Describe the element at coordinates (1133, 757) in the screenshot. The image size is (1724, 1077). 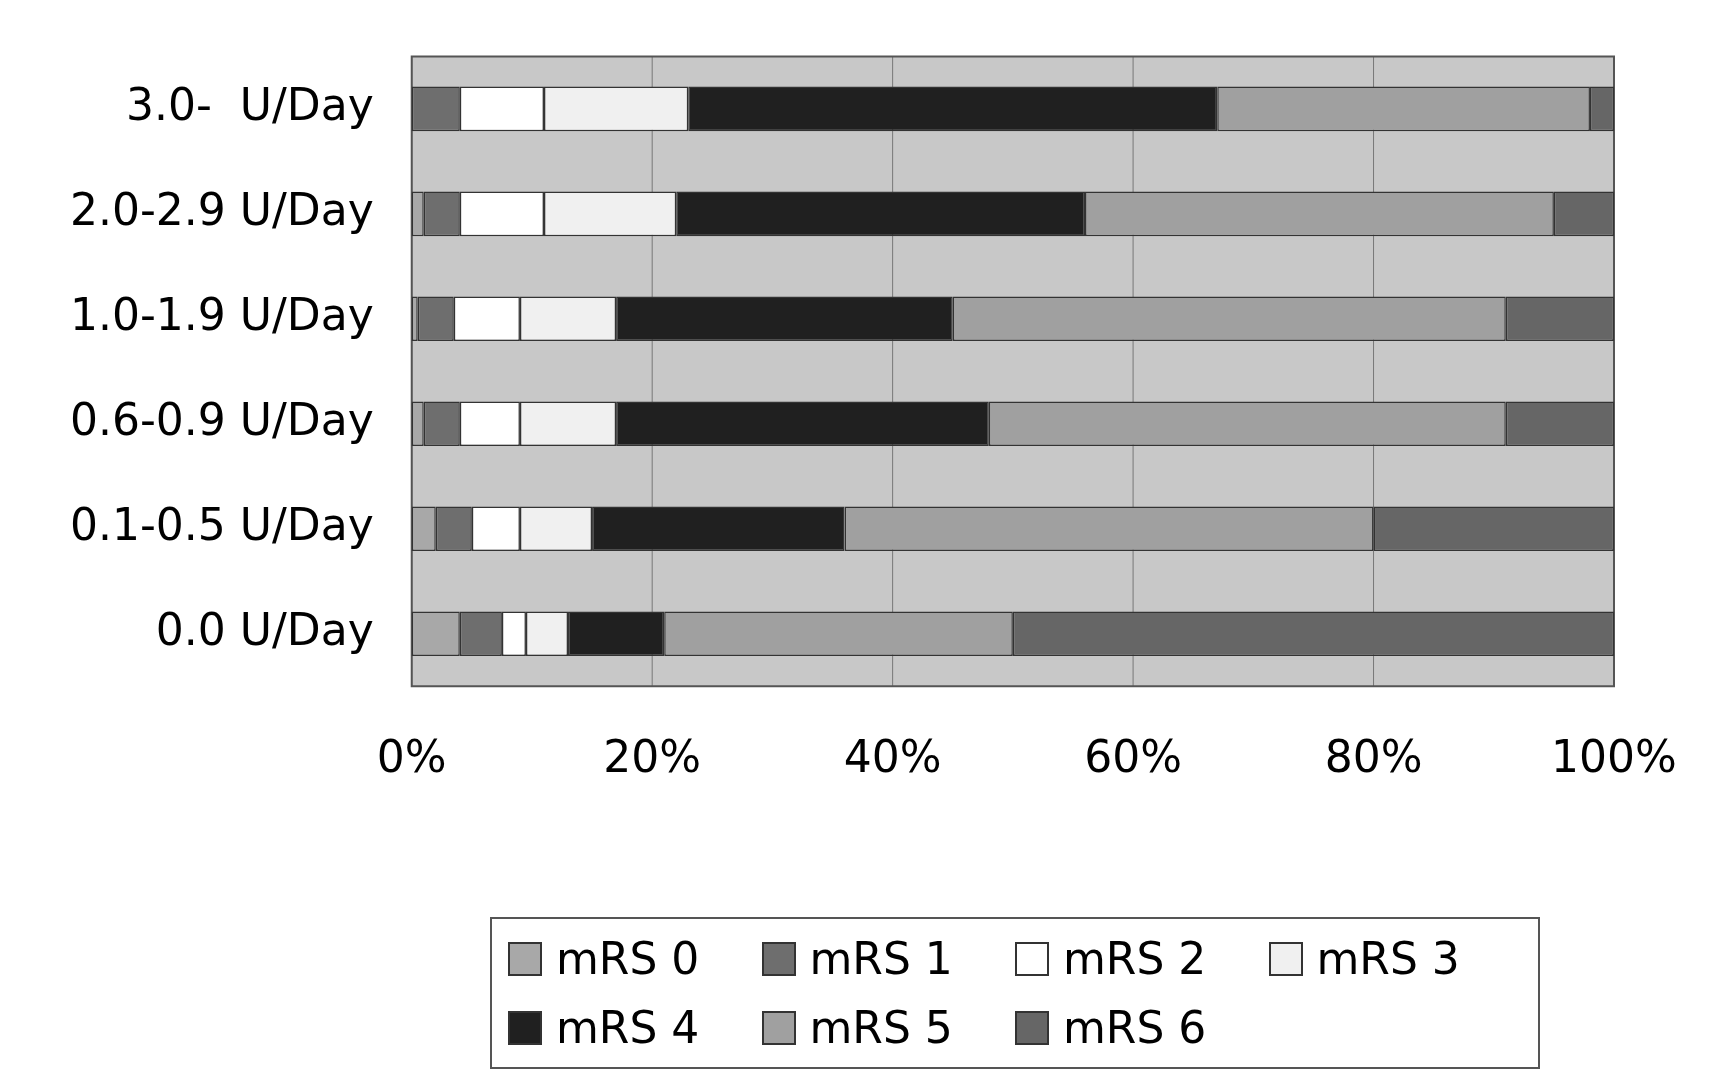
I see `x-tick-label: 60%` at that location.